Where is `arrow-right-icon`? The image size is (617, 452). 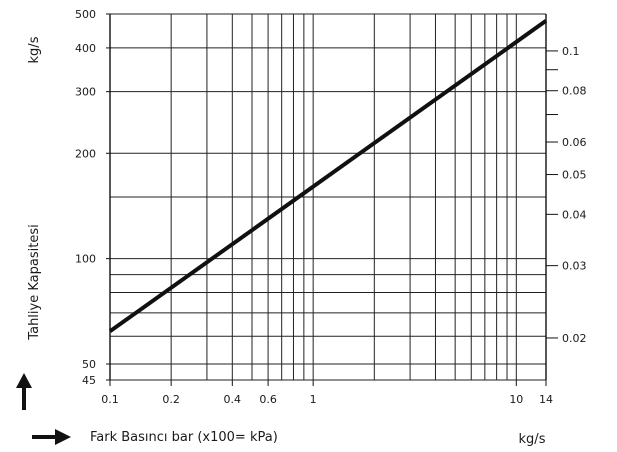 arrow-right-icon is located at coordinates (51, 437).